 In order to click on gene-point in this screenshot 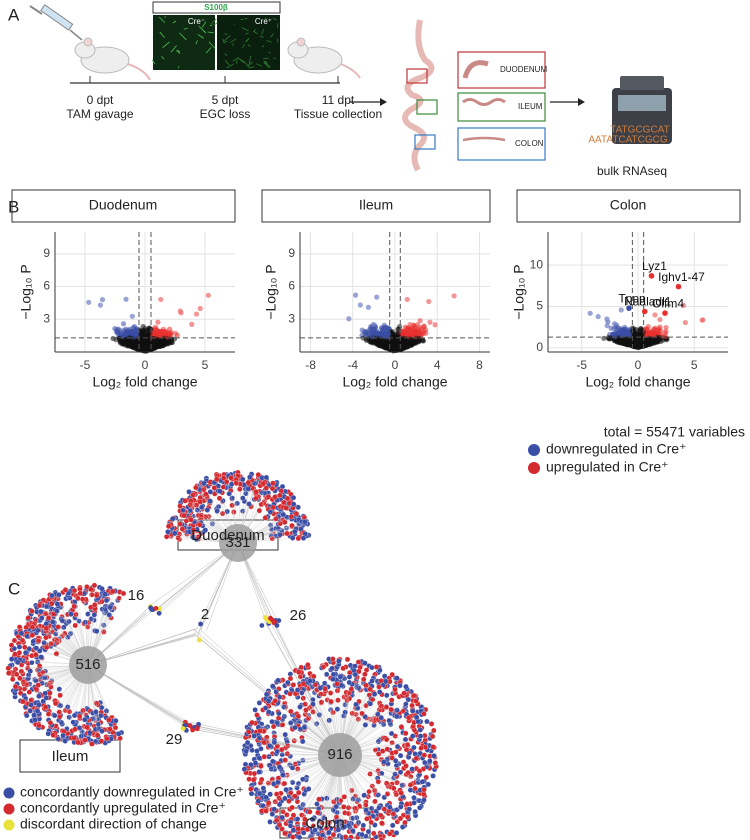, I will do `click(644, 311)`.